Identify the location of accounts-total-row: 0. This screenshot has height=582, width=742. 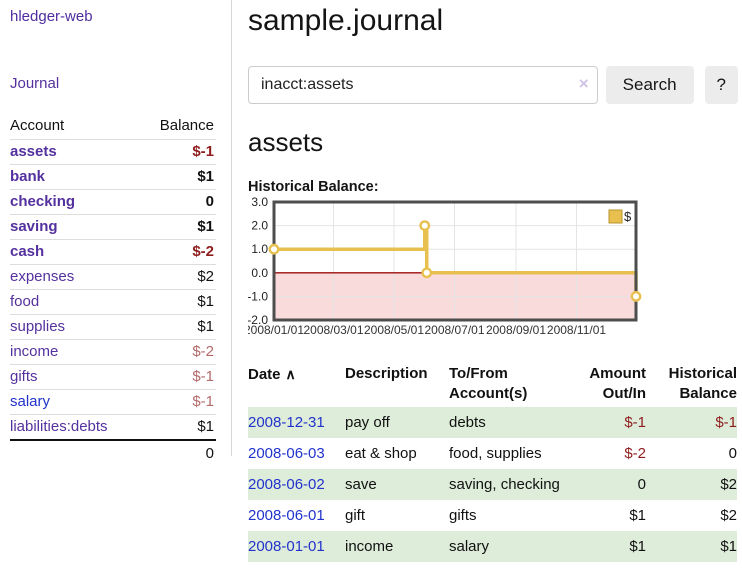
(113, 453).